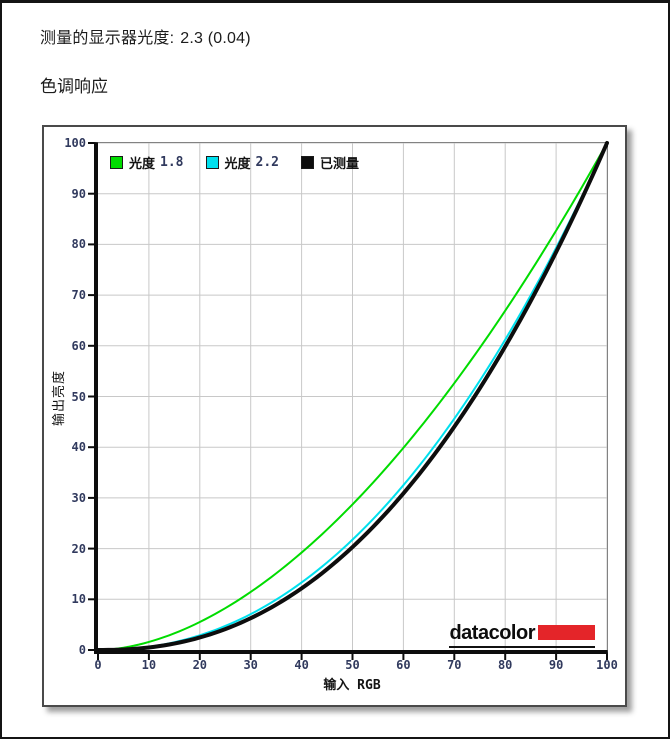 This screenshot has height=739, width=670. Describe the element at coordinates (301, 665) in the screenshot. I see `x-tick-label: 40` at that location.